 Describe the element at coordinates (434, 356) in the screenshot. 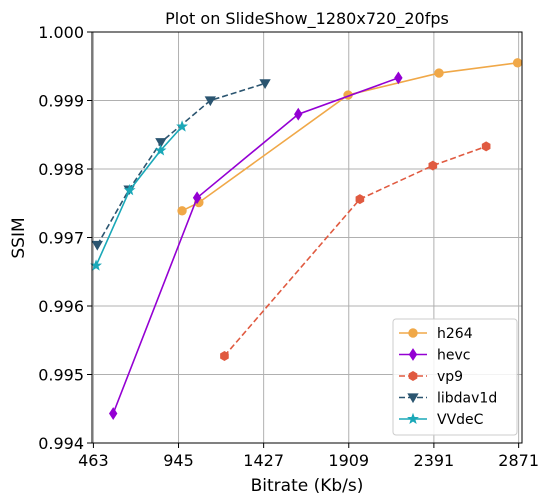

I see `legend-item-hevc: hevc` at that location.